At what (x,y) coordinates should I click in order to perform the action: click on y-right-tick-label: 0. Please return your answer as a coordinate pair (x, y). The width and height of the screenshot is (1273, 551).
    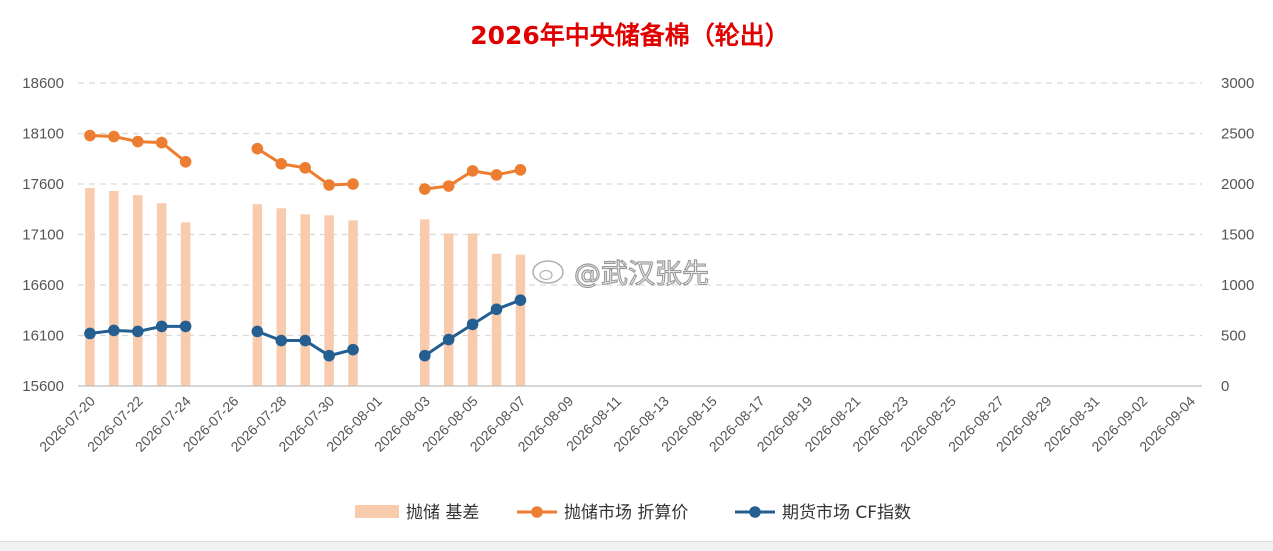
    Looking at the image, I should click on (1225, 386).